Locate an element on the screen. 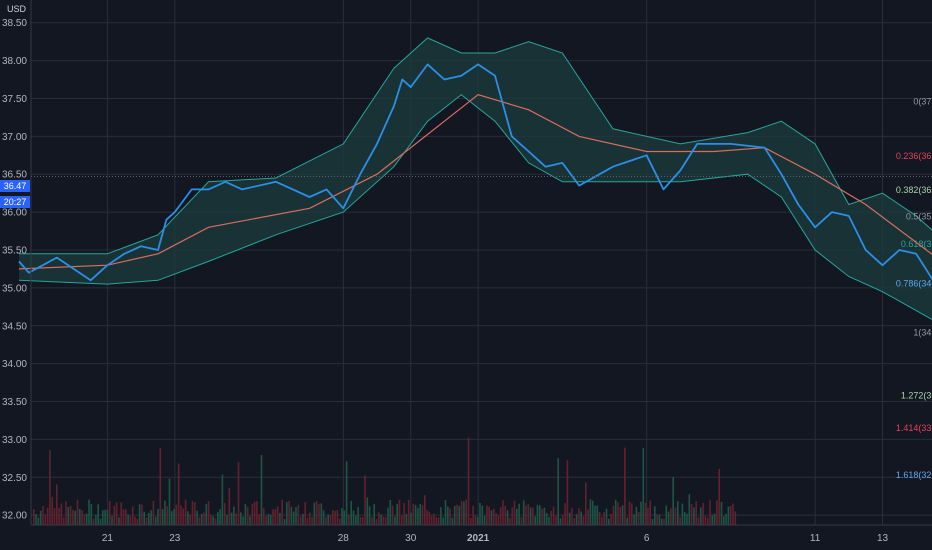 The image size is (932, 550). fib-level-label: 0.618(35.5) is located at coordinates (916, 244).